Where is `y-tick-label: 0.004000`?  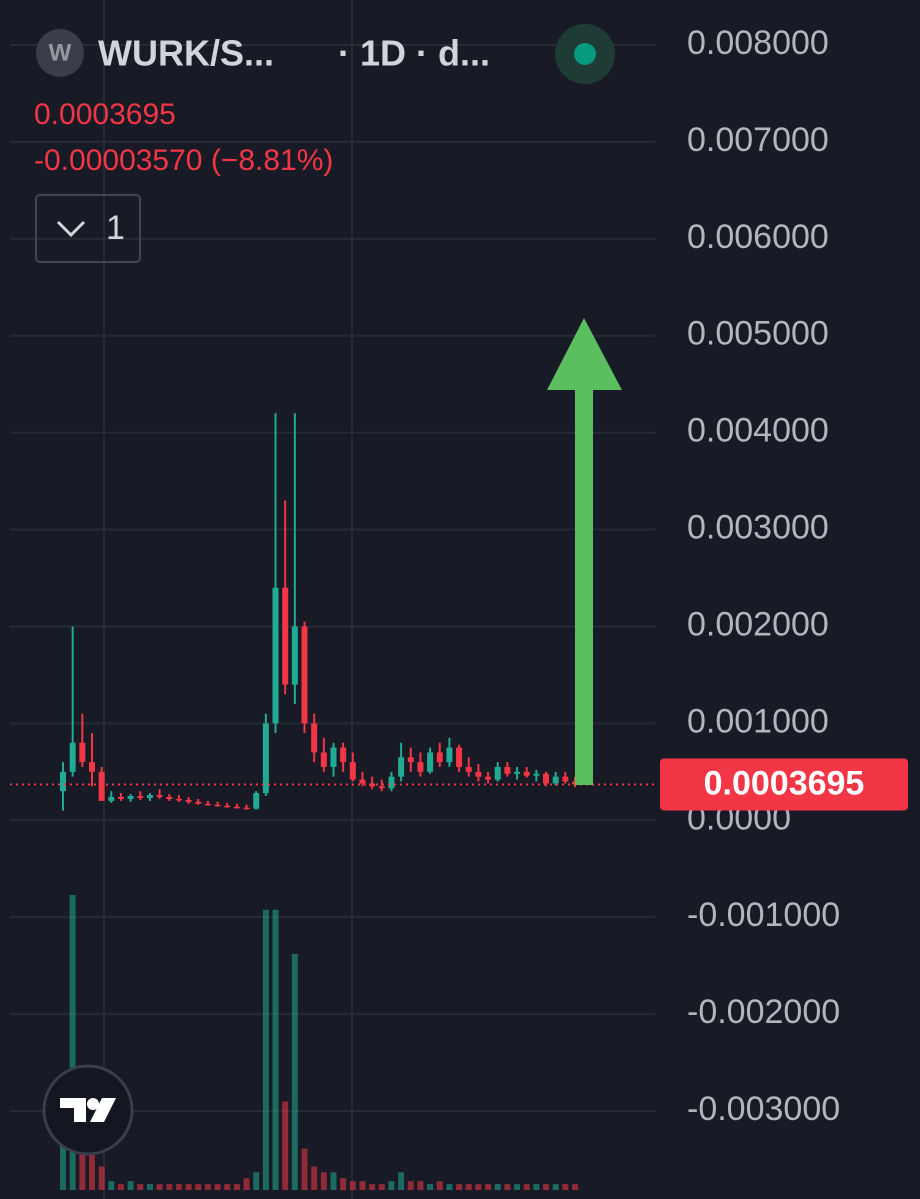 y-tick-label: 0.004000 is located at coordinates (758, 431).